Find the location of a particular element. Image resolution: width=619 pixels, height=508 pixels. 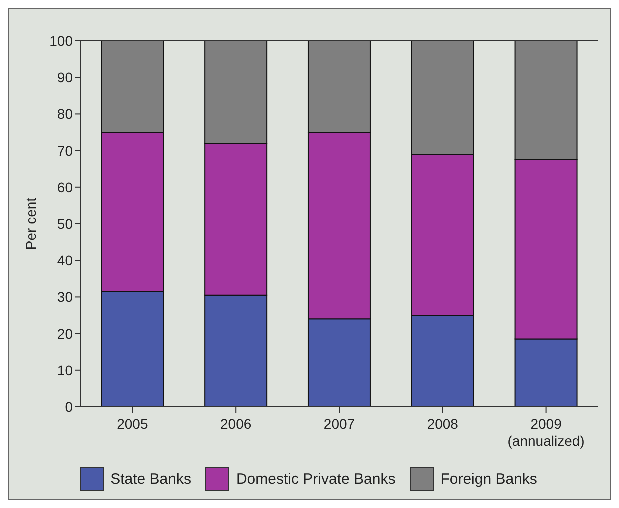

x-tick-label: 2009 (annualized) is located at coordinates (546, 432).